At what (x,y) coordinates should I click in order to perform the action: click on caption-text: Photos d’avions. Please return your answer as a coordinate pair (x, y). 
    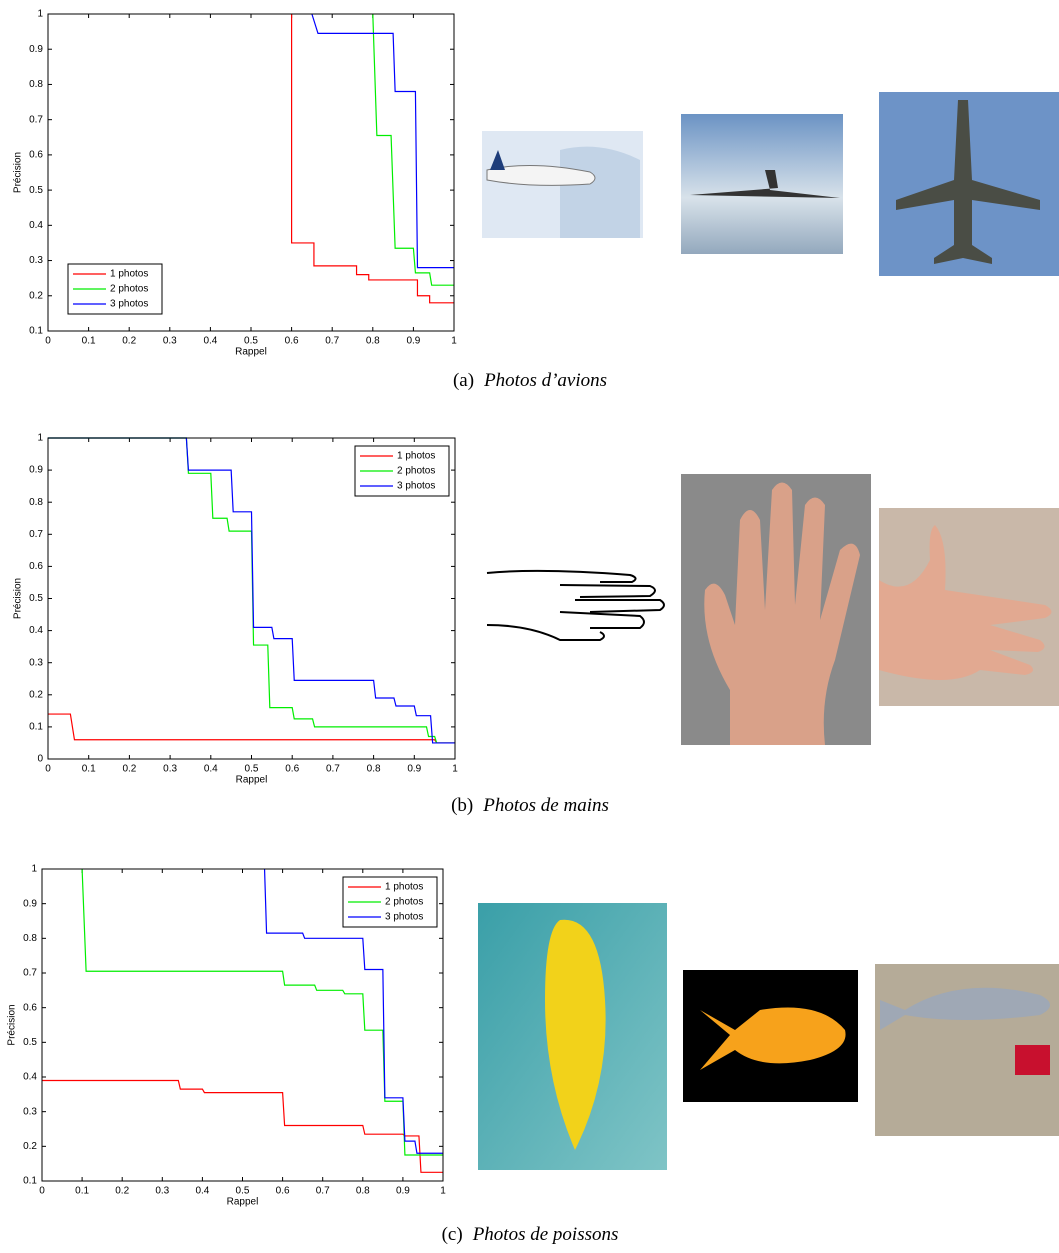
    Looking at the image, I should click on (545, 380).